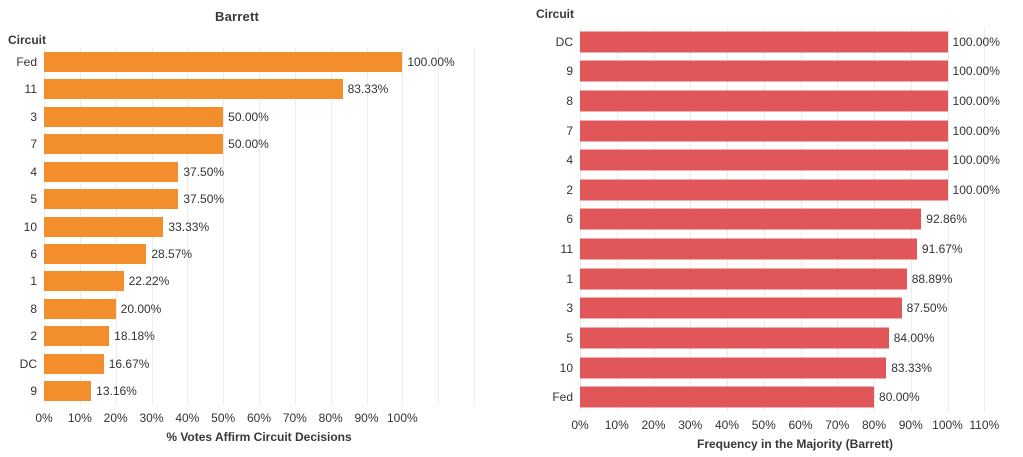  Describe the element at coordinates (402, 418) in the screenshot. I see `x-tick-label: 100%` at that location.